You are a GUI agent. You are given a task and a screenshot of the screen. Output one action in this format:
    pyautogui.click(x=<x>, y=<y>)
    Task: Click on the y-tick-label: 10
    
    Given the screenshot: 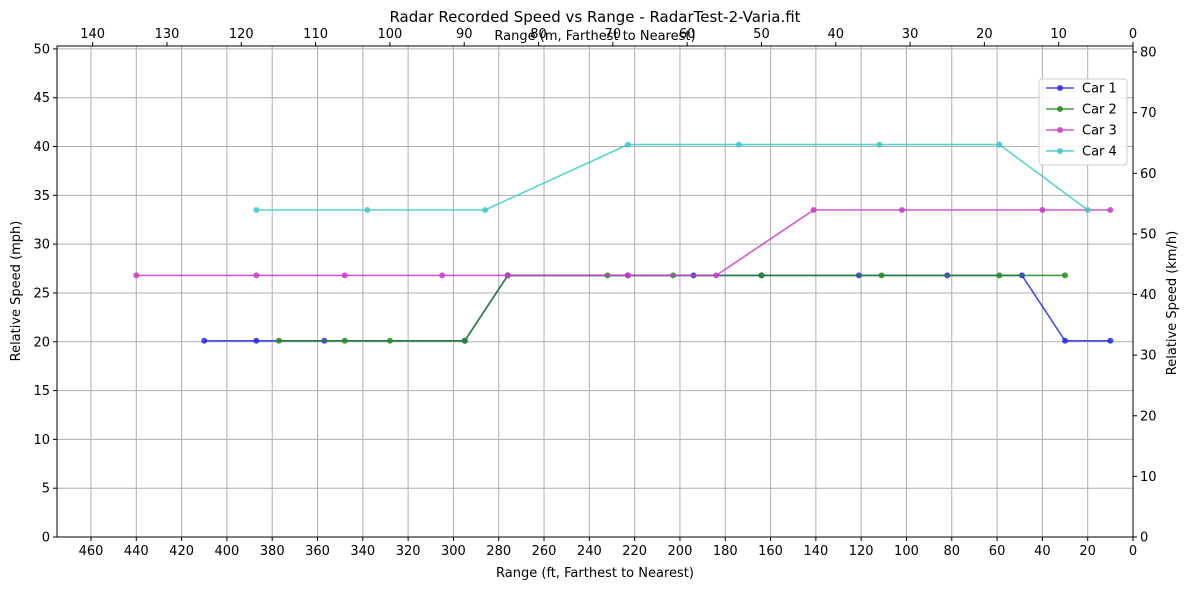 What is the action you would take?
    pyautogui.click(x=41, y=440)
    